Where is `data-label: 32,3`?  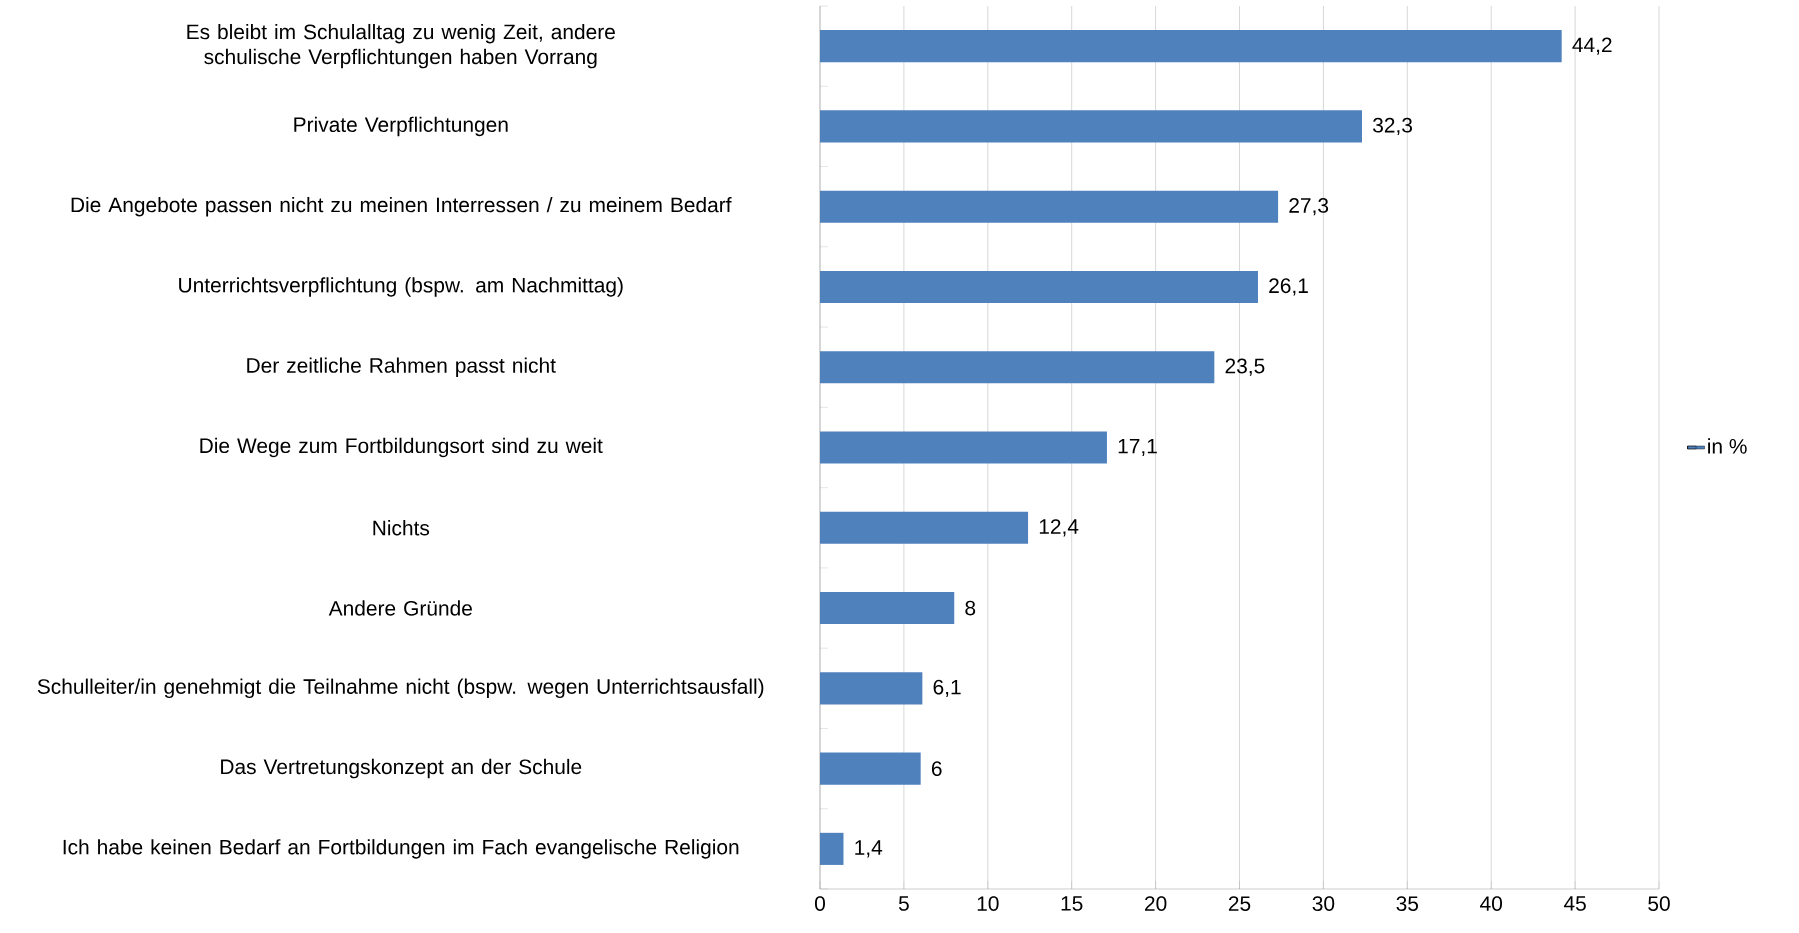
data-label: 32,3 is located at coordinates (1392, 126).